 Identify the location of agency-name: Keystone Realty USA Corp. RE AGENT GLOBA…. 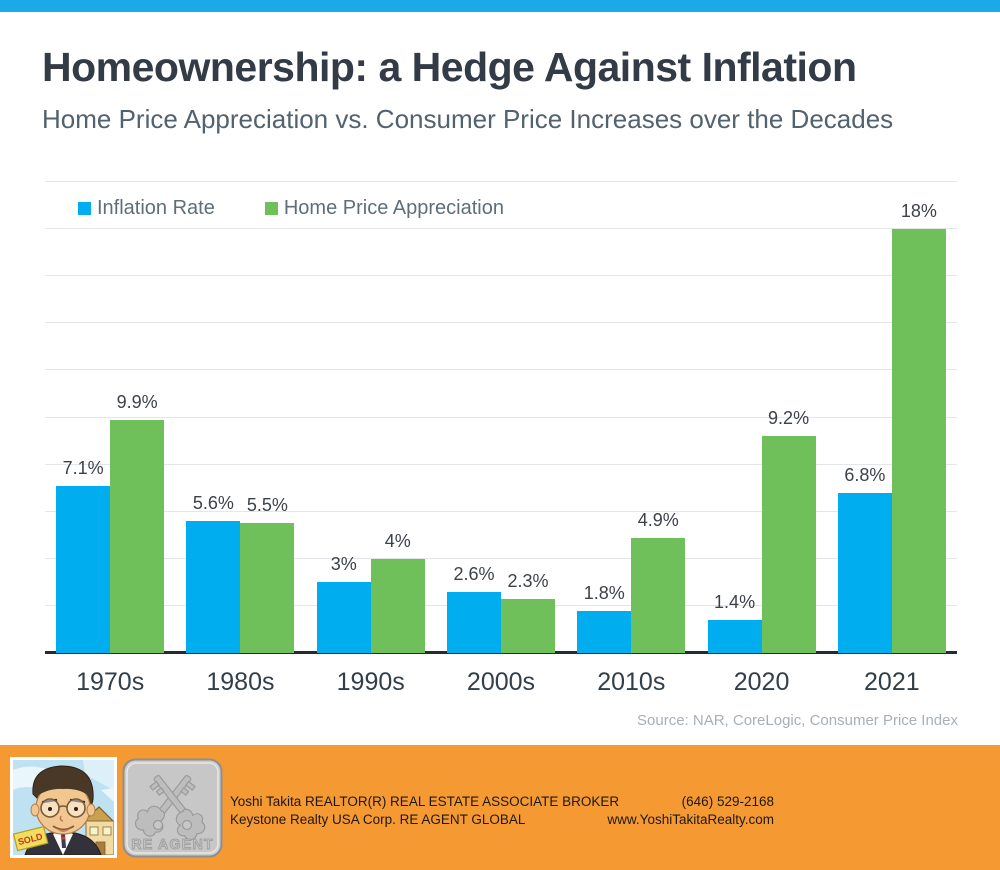
(378, 819).